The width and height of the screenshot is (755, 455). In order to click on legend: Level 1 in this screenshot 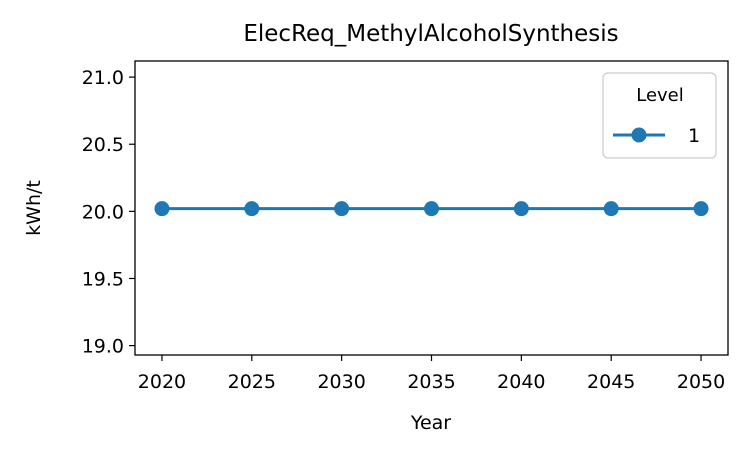, I will do `click(659, 115)`.